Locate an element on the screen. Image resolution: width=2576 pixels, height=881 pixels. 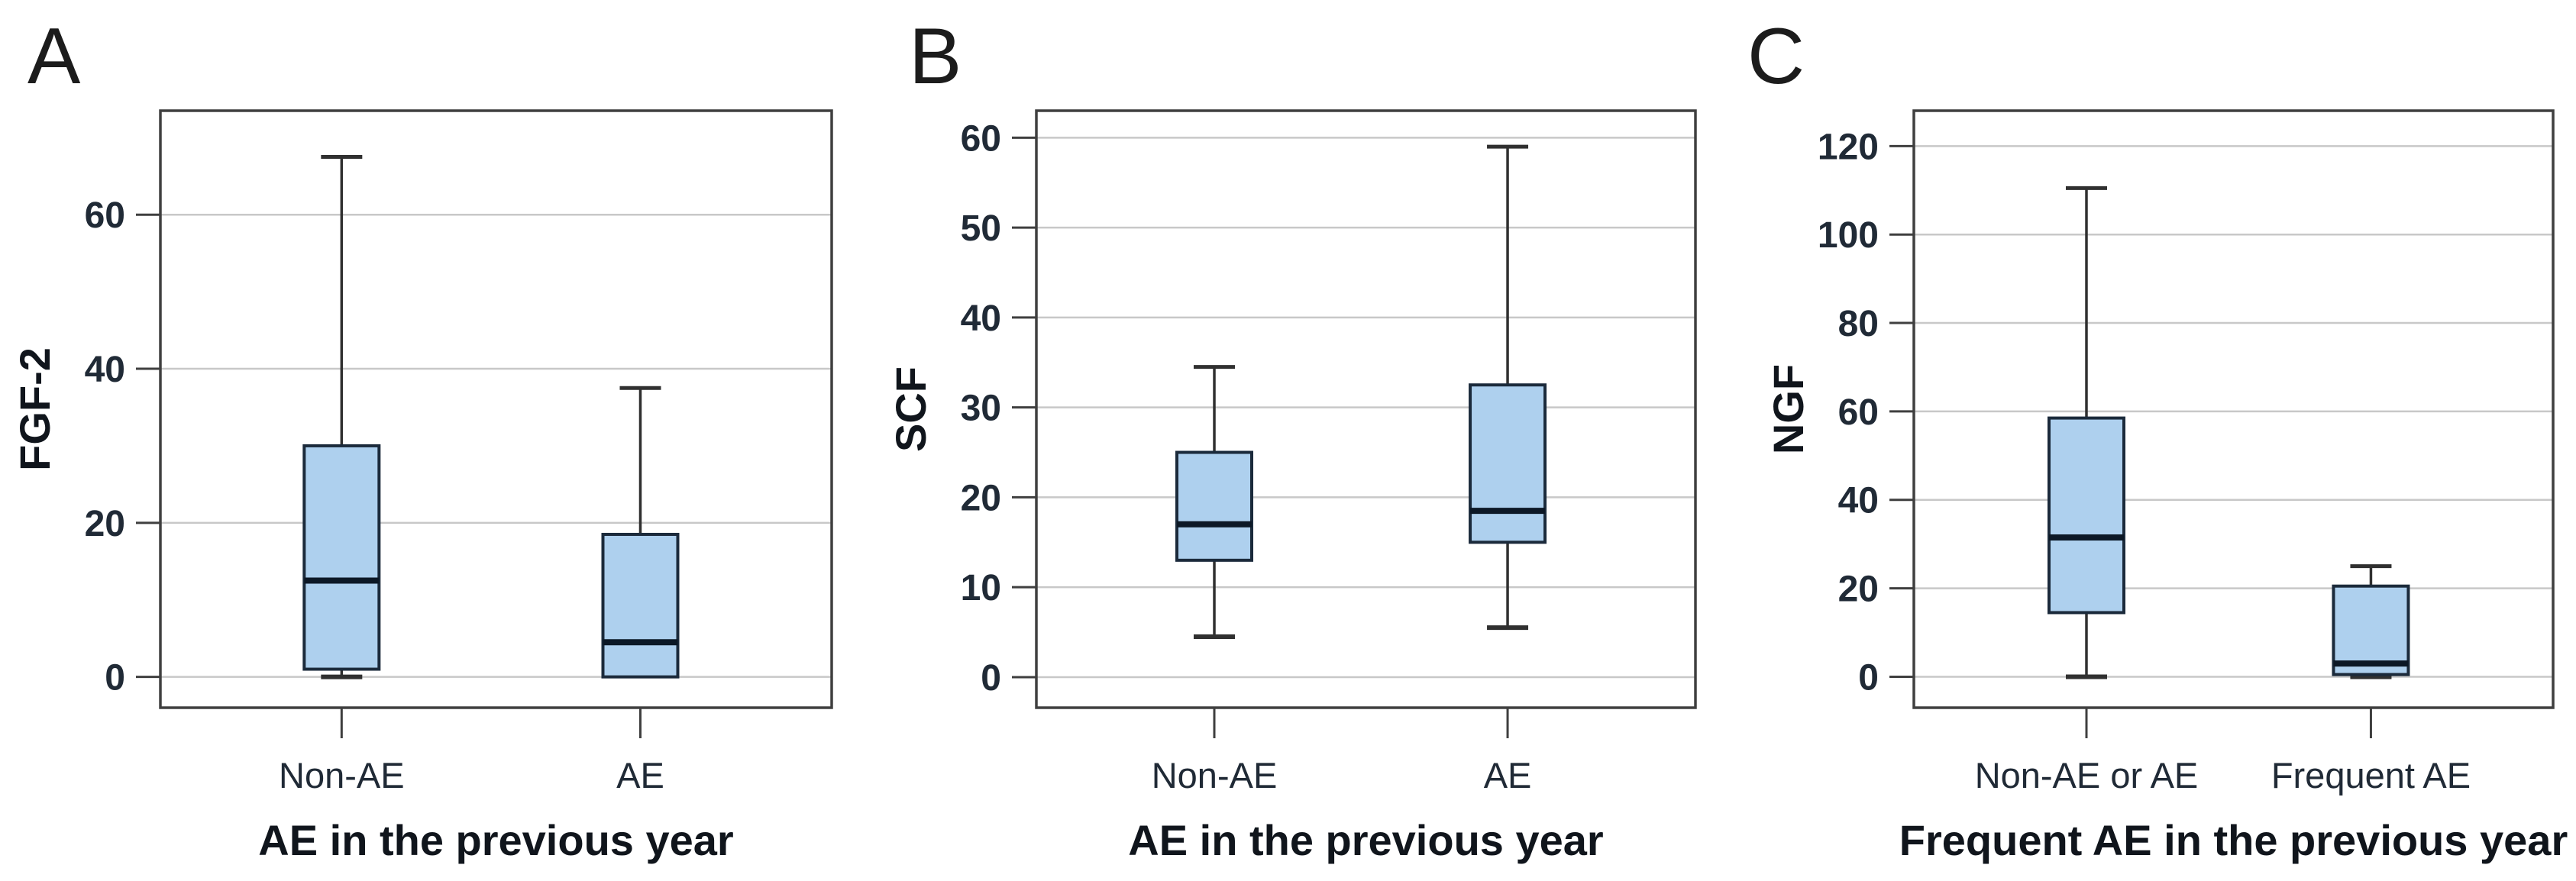
category-label: Non-AE or AE is located at coordinates (2087, 775).